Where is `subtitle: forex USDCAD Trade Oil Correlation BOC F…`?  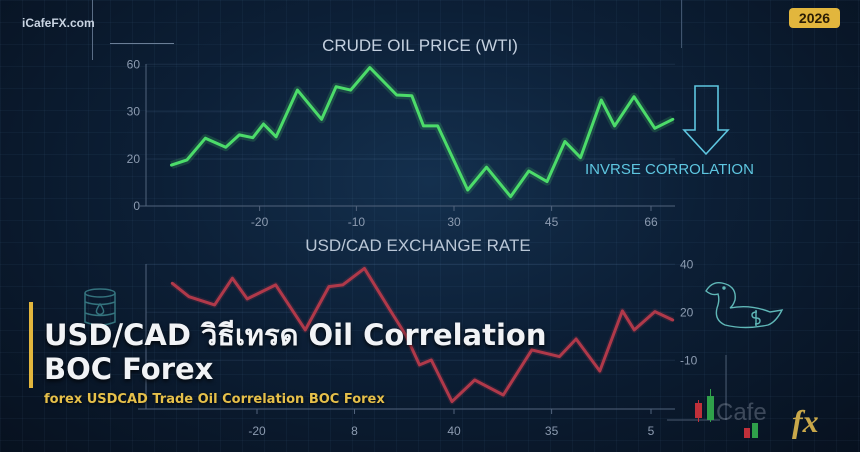
subtitle: forex USDCAD Trade Oil Correlation BOC F… is located at coordinates (214, 399).